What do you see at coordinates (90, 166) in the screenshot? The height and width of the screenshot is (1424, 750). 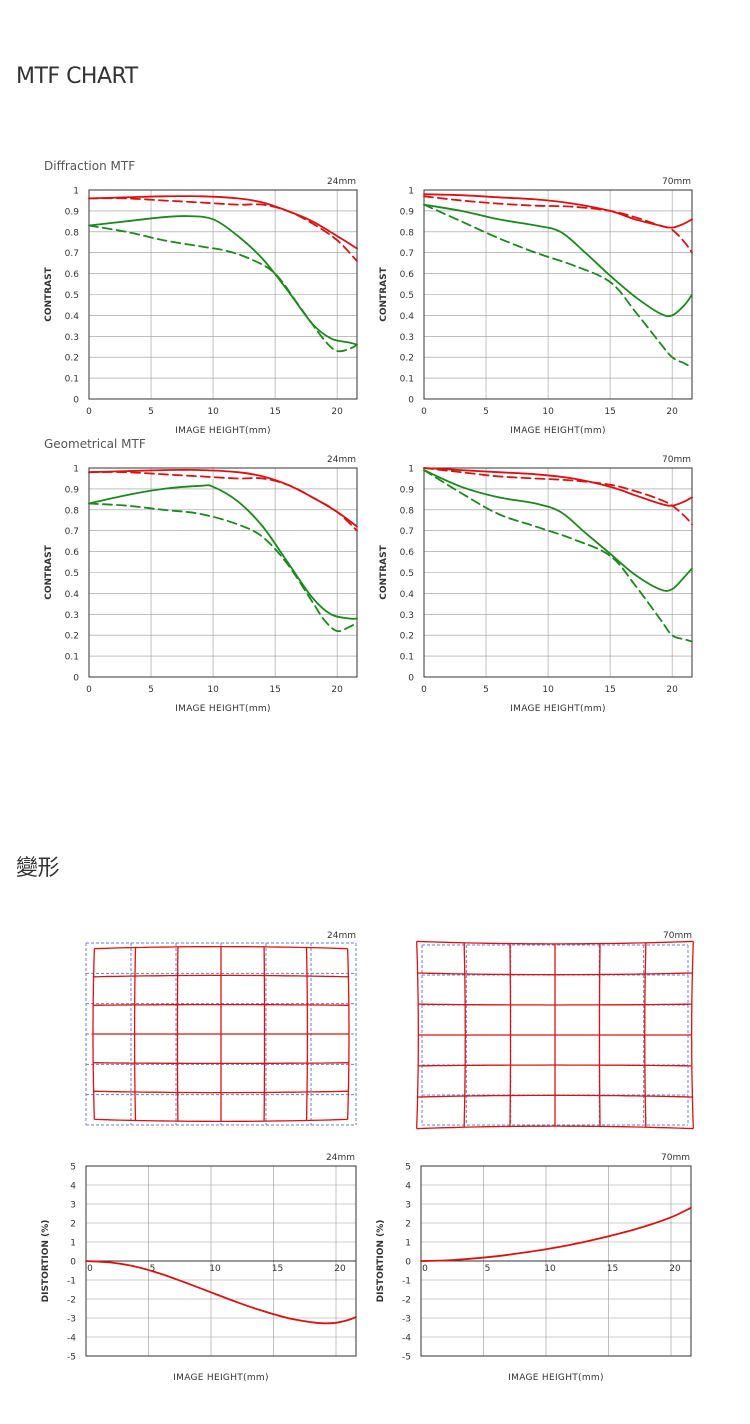 I see `diffraction-mtf-title: Diffraction MTF` at bounding box center [90, 166].